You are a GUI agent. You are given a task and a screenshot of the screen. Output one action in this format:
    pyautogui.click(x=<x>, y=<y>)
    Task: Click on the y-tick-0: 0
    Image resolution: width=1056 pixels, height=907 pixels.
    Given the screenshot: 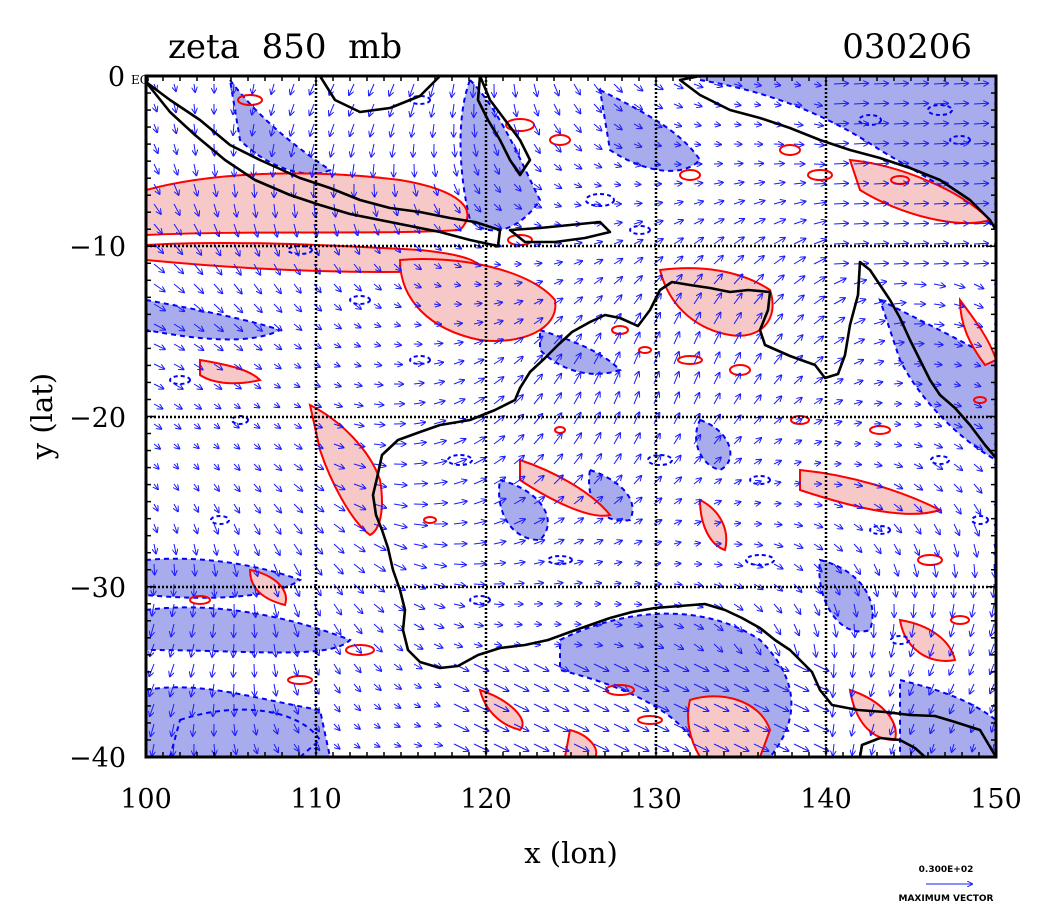 What is the action you would take?
    pyautogui.click(x=116, y=77)
    